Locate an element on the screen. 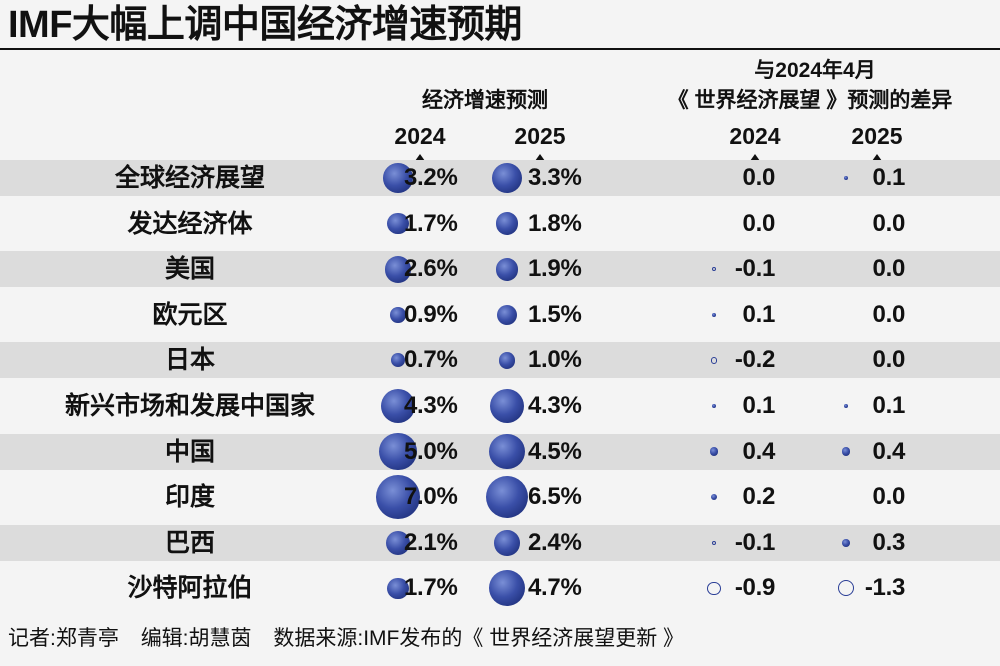 The height and width of the screenshot is (666, 1000). diff-2025-header: 2025 is located at coordinates (877, 136).